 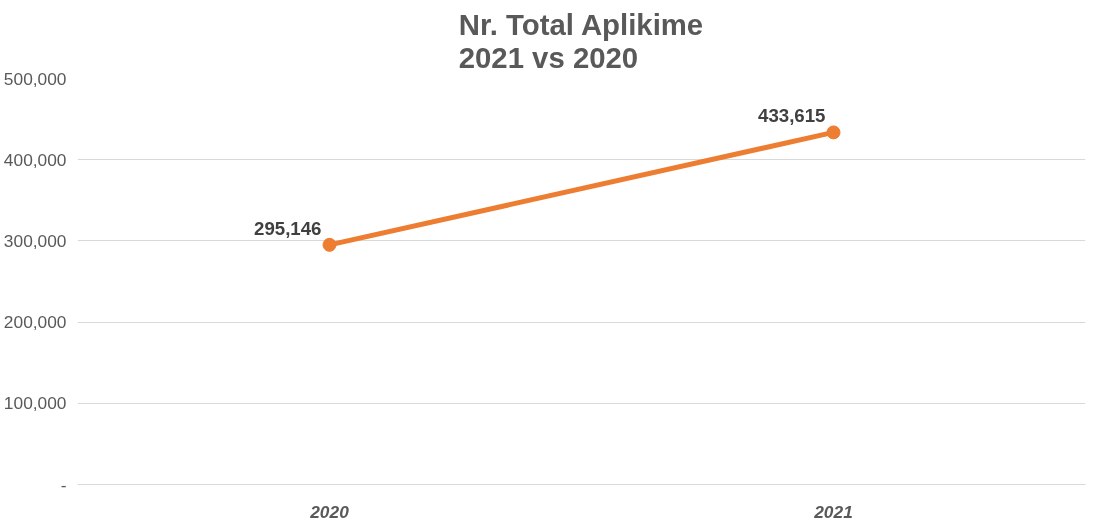 I want to click on x-tick-label: 2020, so click(x=329, y=511).